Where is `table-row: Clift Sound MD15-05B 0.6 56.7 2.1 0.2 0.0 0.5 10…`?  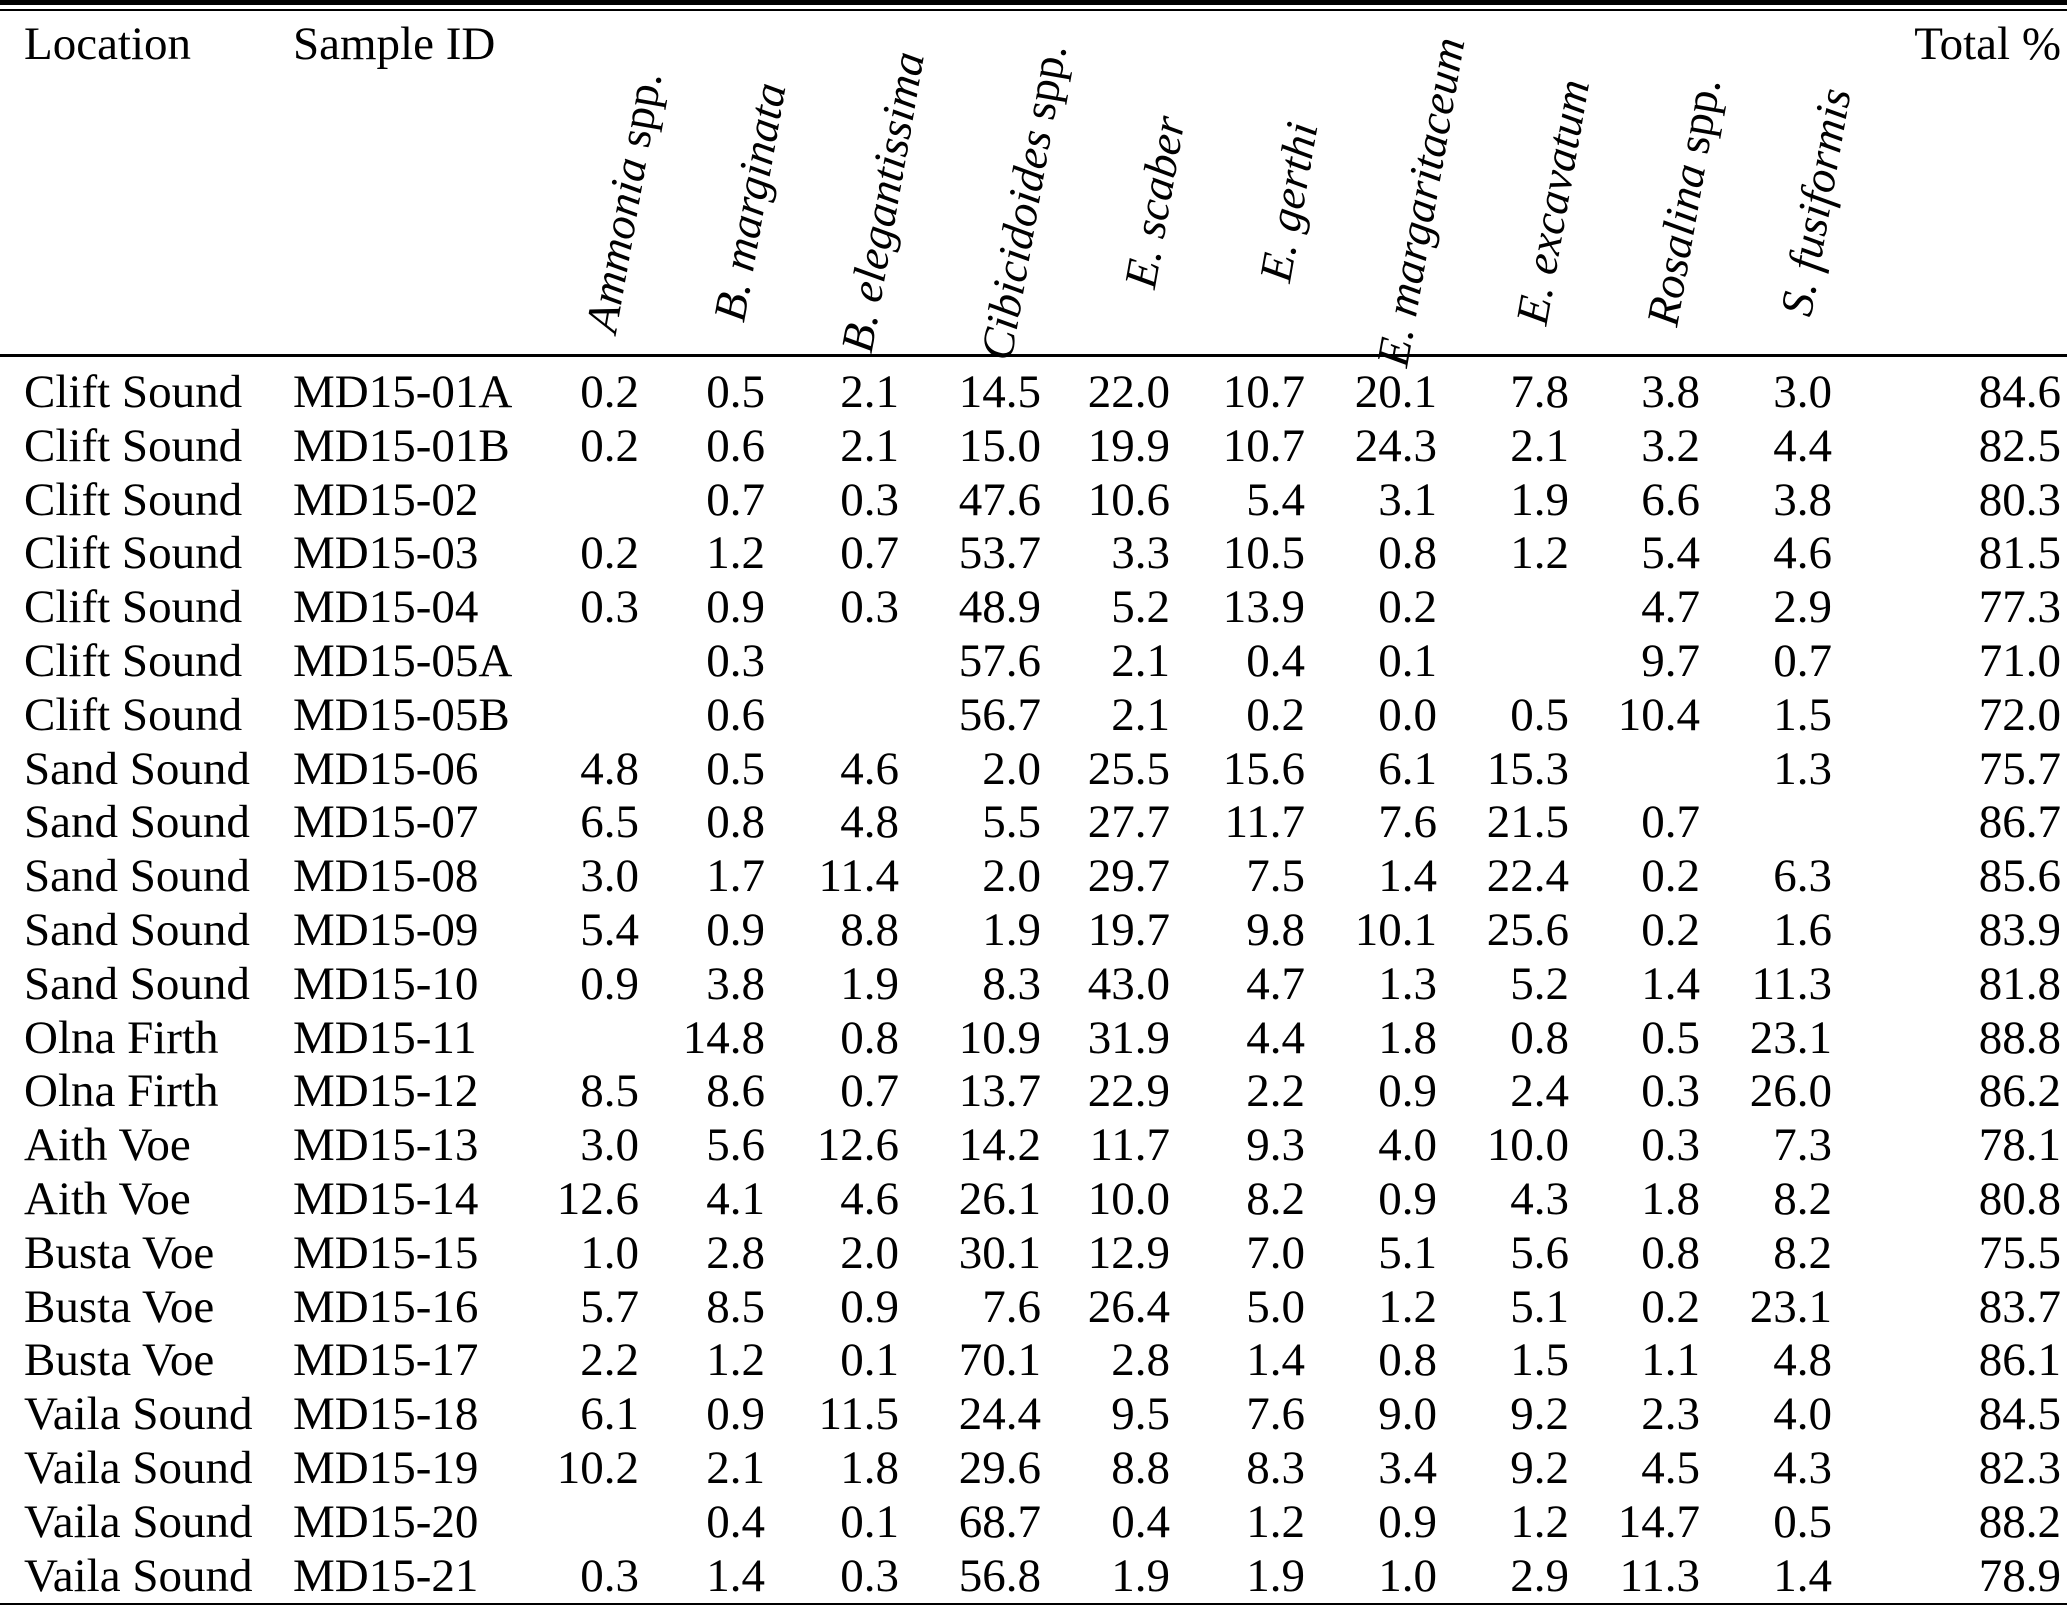
table-row: Clift Sound MD15-05B 0.6 56.7 2.1 0.2 0.0 0.5 10… is located at coordinates (1033, 716).